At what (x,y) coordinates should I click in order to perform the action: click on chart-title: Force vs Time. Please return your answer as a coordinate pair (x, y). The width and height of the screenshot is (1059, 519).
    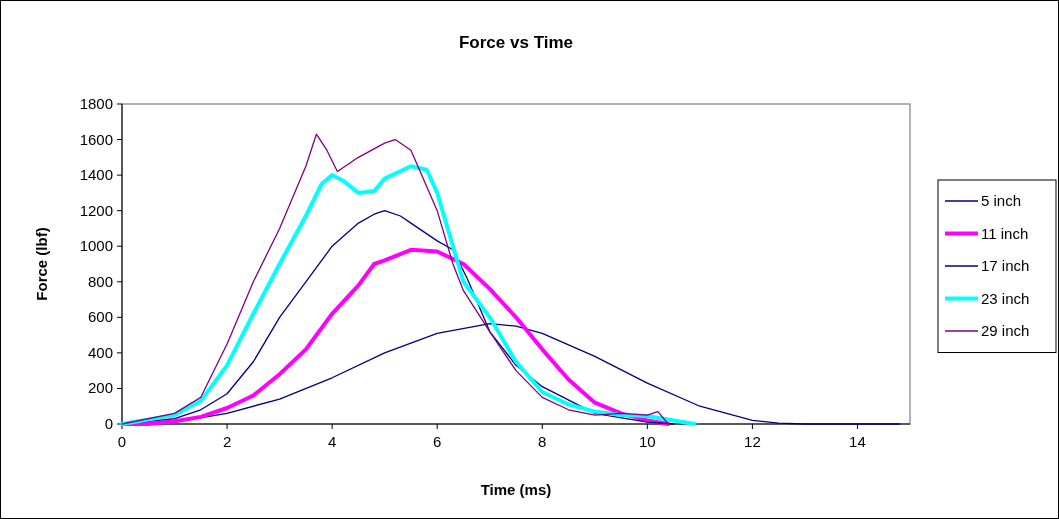
    Looking at the image, I should click on (516, 42).